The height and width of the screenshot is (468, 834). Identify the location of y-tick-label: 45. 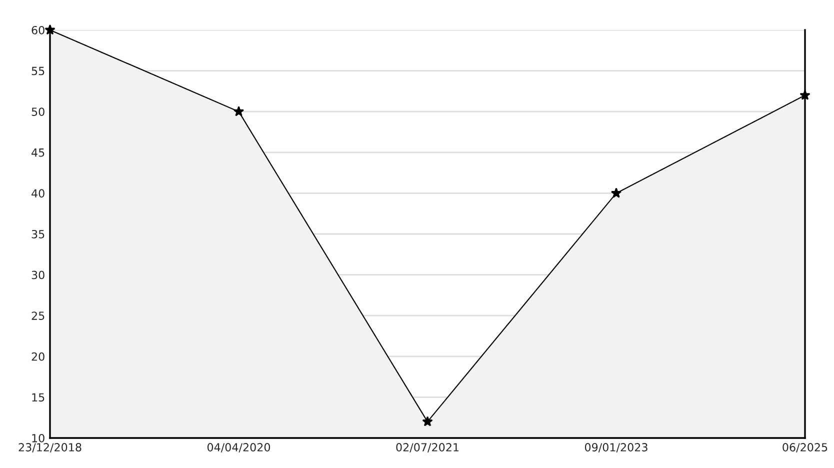
(38, 152).